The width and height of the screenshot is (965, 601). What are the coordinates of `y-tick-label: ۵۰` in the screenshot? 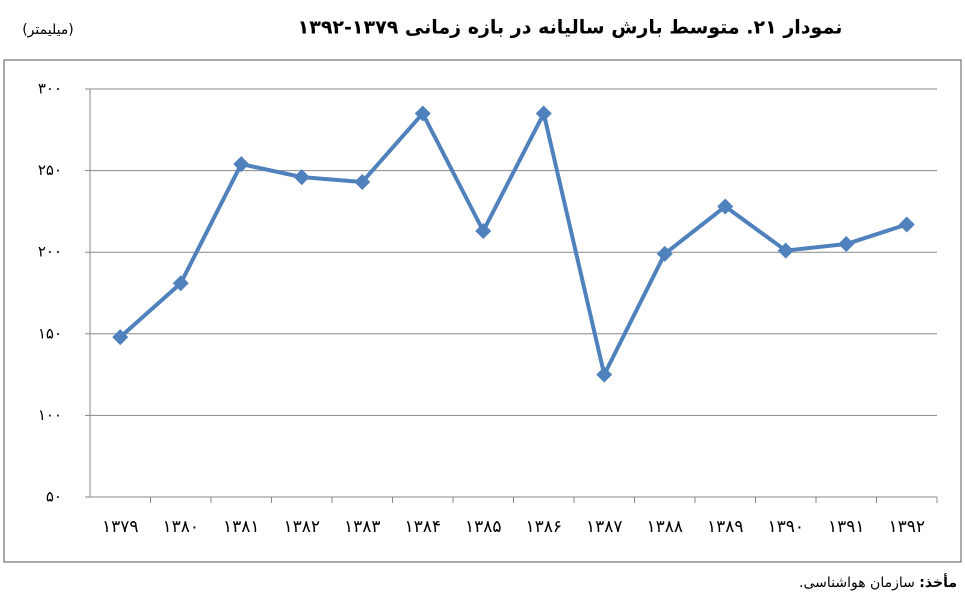 It's located at (54, 497).